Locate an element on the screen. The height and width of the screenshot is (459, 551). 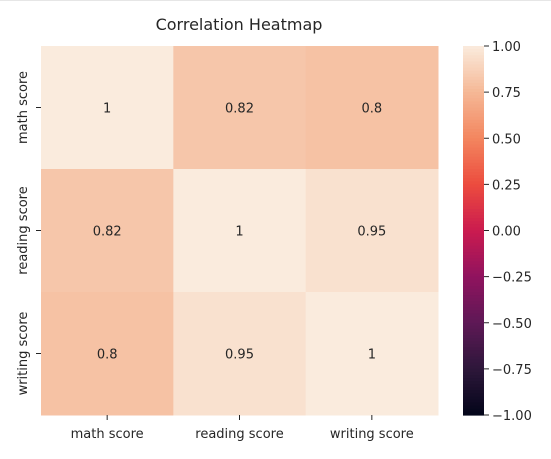
x-axis: math score reading score writing score is located at coordinates (242, 428).